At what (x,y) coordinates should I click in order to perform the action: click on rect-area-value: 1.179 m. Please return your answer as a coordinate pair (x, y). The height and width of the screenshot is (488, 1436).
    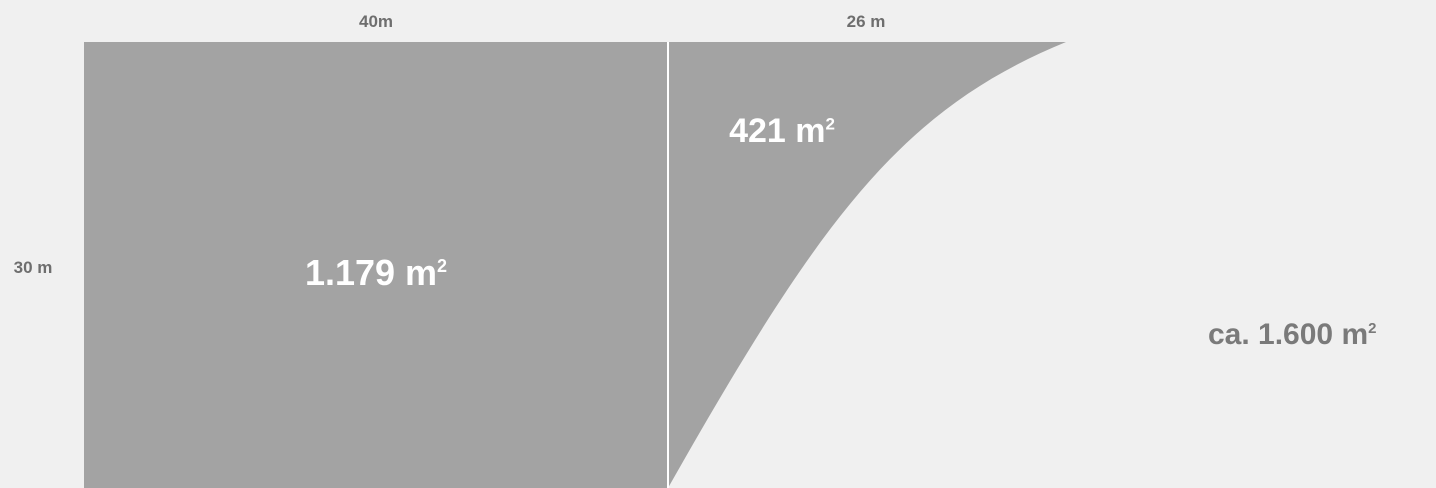
    Looking at the image, I should click on (371, 272).